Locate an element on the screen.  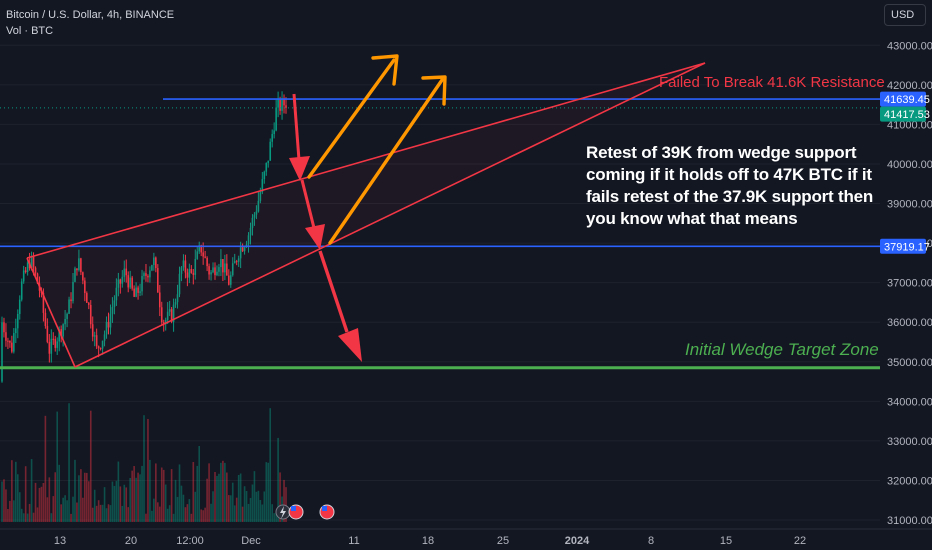
time-axis: 13 20 12:00 Dec 11 18 25 2024 8 15 22 is located at coordinates (430, 541).